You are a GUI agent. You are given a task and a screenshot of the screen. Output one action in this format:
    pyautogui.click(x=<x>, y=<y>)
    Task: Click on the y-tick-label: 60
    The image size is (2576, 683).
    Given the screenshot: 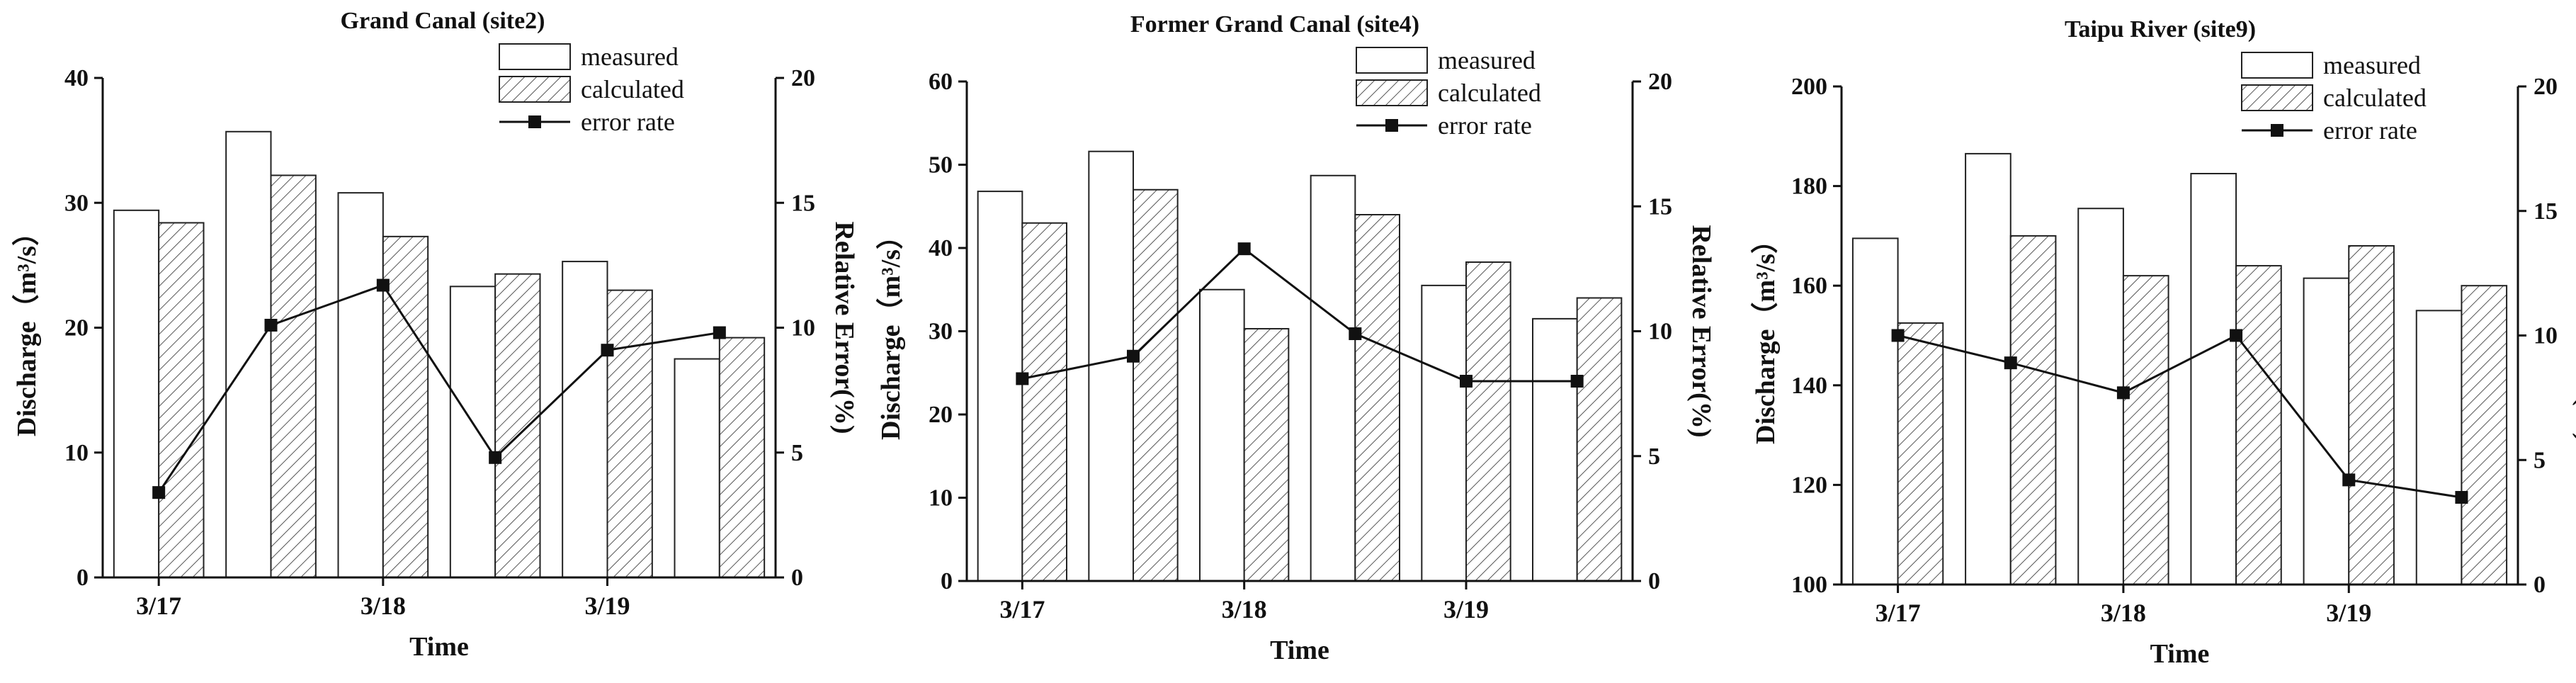 What is the action you would take?
    pyautogui.click(x=941, y=82)
    